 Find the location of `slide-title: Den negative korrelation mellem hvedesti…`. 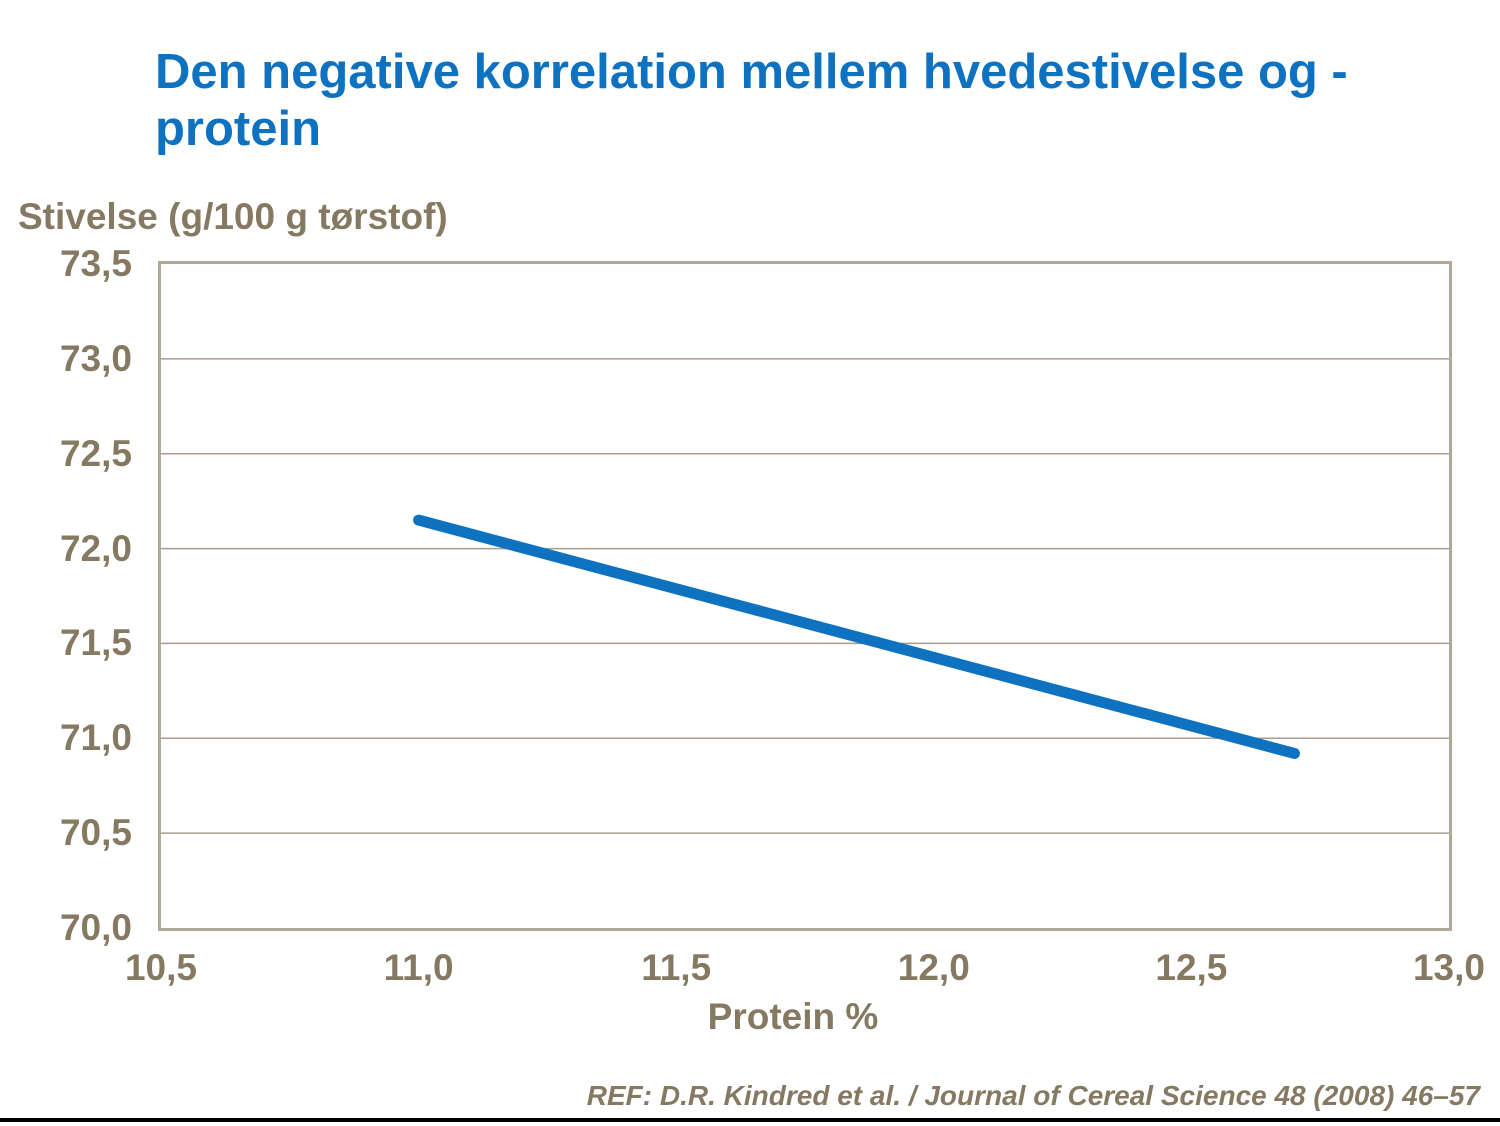

slide-title: Den negative korrelation mellem hvedesti… is located at coordinates (805, 101).